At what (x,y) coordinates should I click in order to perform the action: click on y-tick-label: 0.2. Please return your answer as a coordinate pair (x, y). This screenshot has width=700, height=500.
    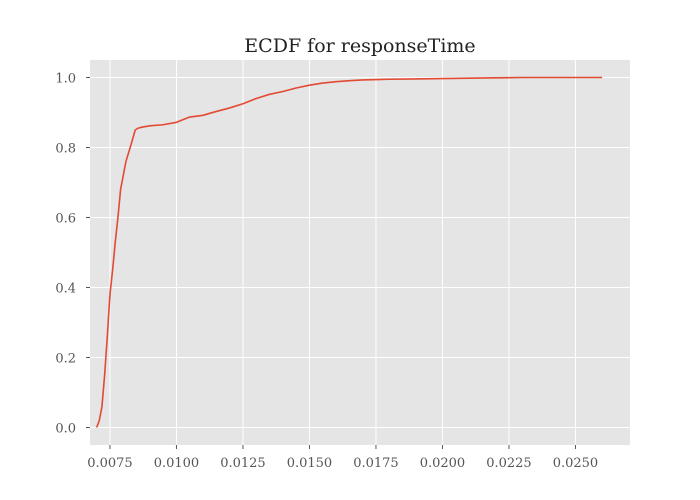
    Looking at the image, I should click on (65, 359).